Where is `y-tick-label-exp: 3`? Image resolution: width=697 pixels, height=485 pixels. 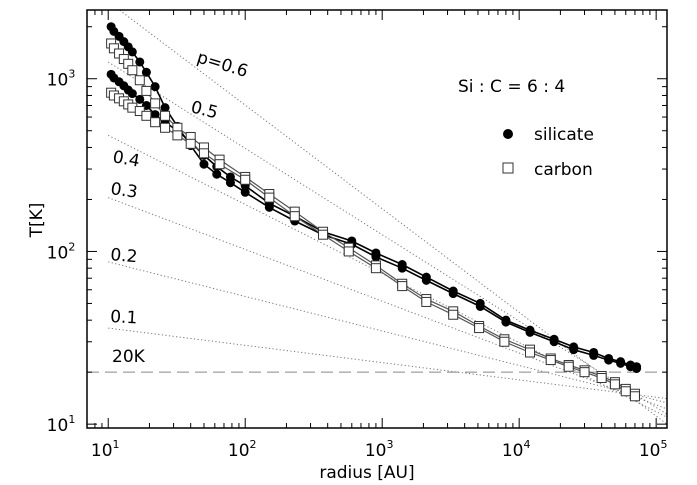
y-tick-label-exp: 3 is located at coordinates (71, 74).